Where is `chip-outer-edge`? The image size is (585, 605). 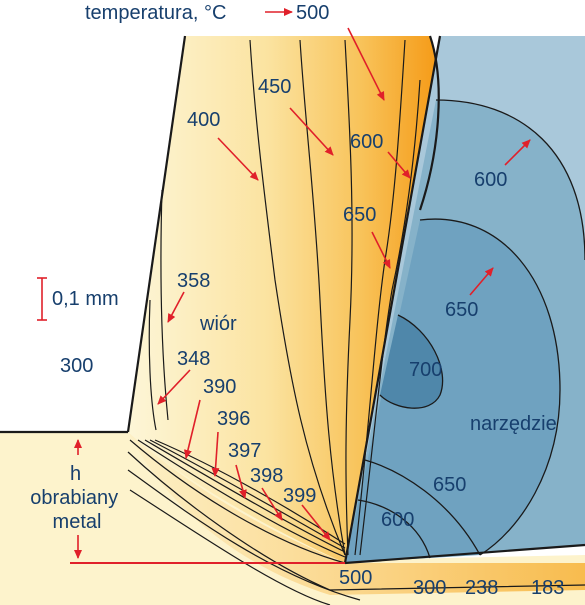
chip-outer-edge is located at coordinates (429, 123).